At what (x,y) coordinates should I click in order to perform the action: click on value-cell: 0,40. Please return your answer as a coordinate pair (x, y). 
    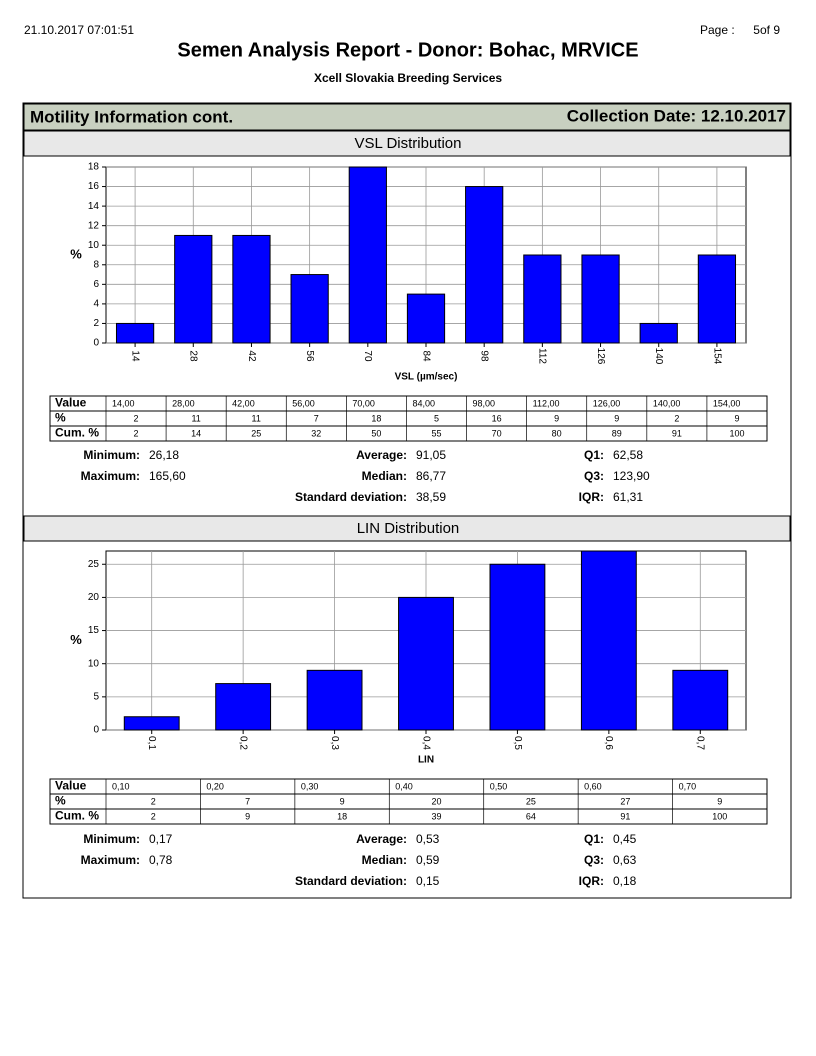
    Looking at the image, I should click on (404, 786).